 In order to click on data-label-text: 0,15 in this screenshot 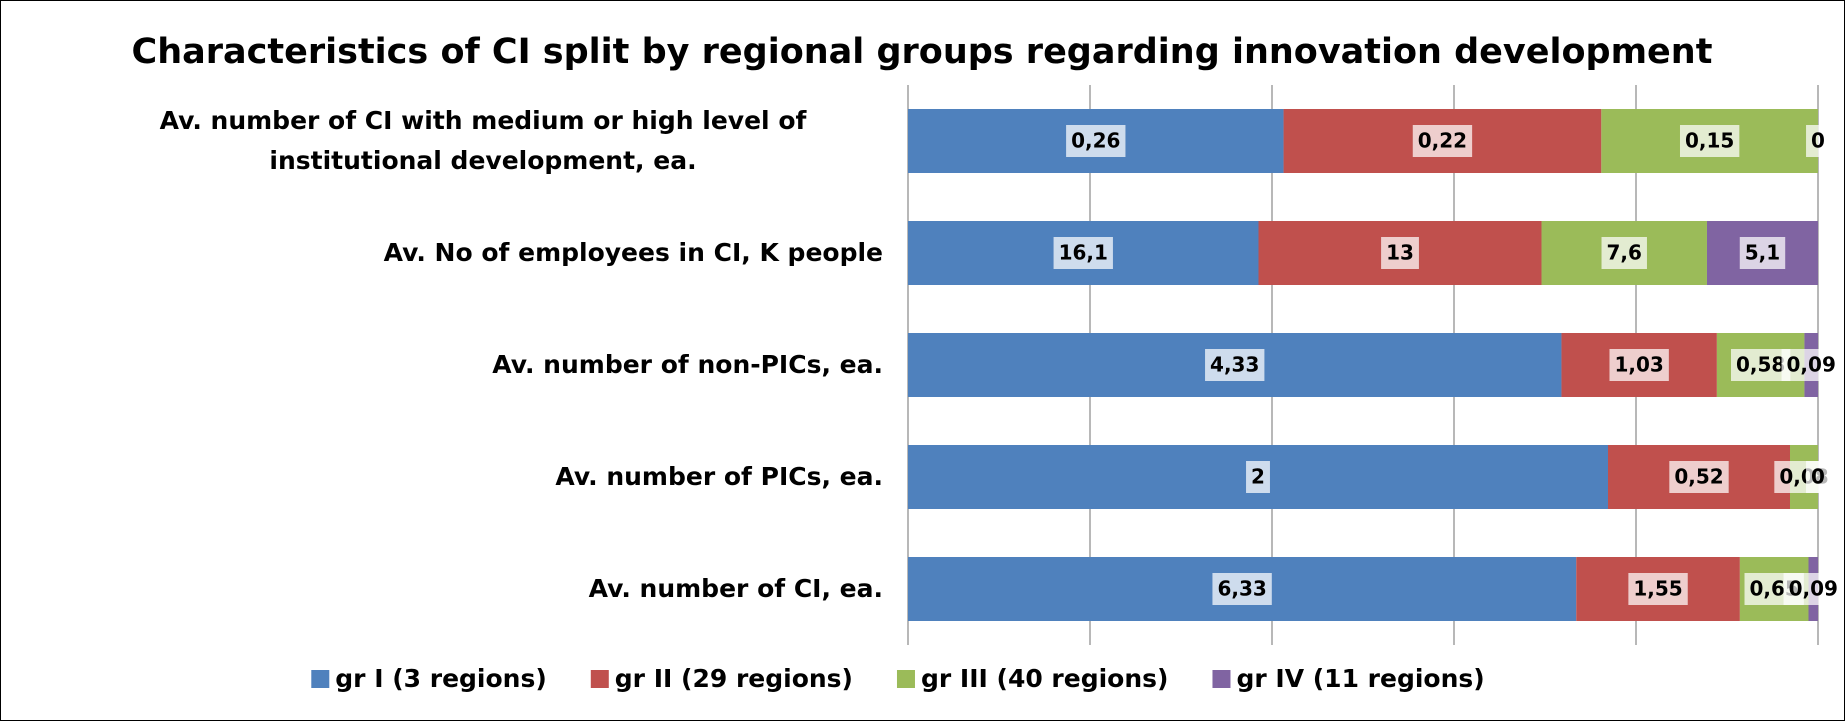, I will do `click(1709, 141)`.